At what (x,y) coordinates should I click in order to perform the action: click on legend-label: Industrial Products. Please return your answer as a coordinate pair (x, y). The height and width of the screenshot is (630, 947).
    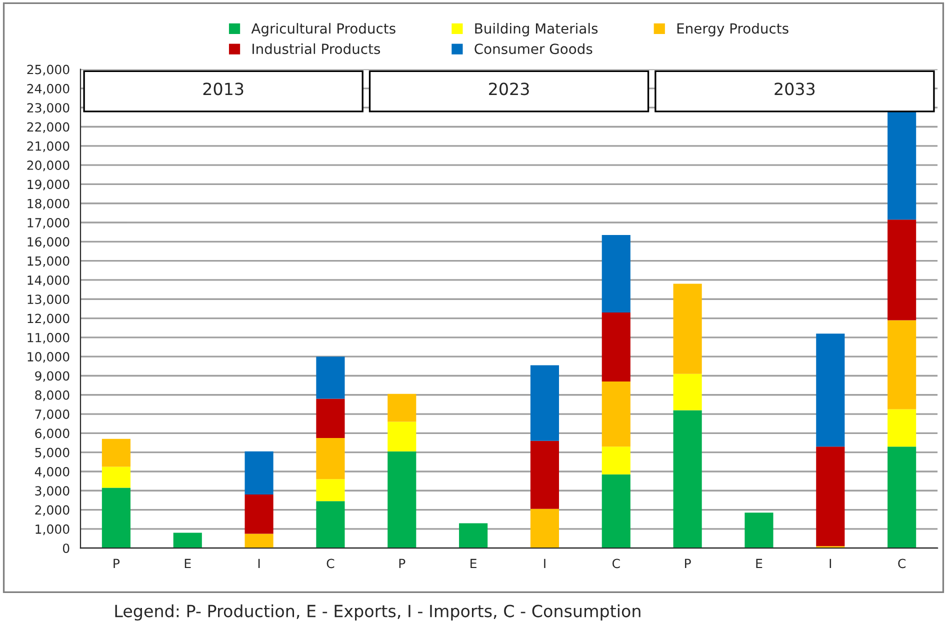
    Looking at the image, I should click on (316, 48).